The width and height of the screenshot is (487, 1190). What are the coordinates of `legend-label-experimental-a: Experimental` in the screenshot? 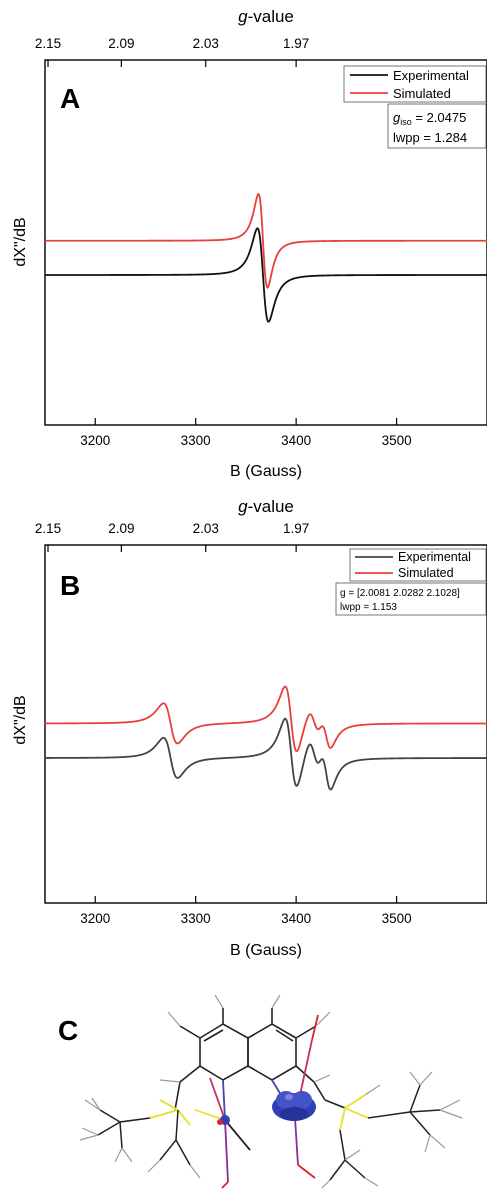 It's located at (431, 75).